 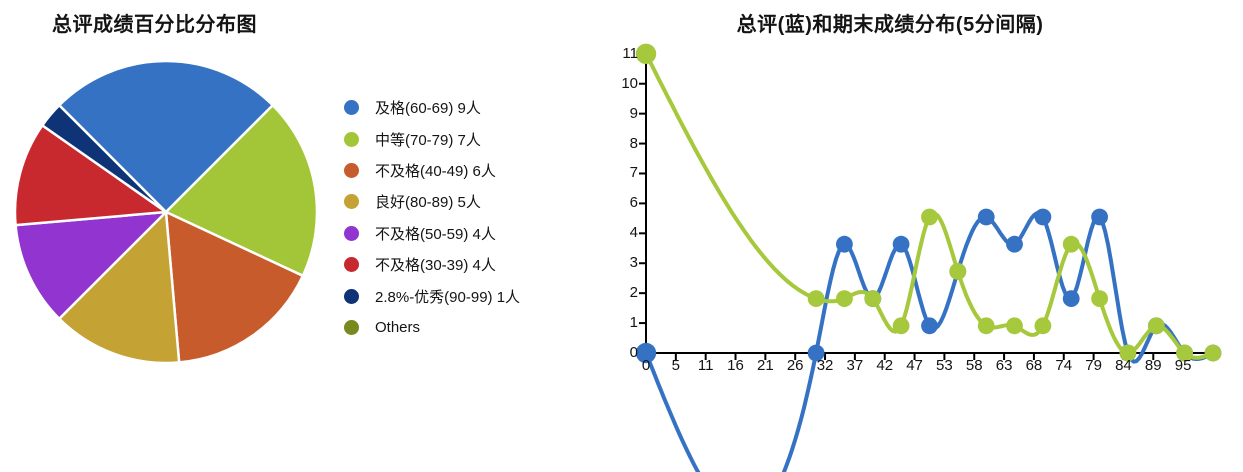 I want to click on legend-label: 2.8%-优秀(90-99) 1人, so click(x=448, y=297).